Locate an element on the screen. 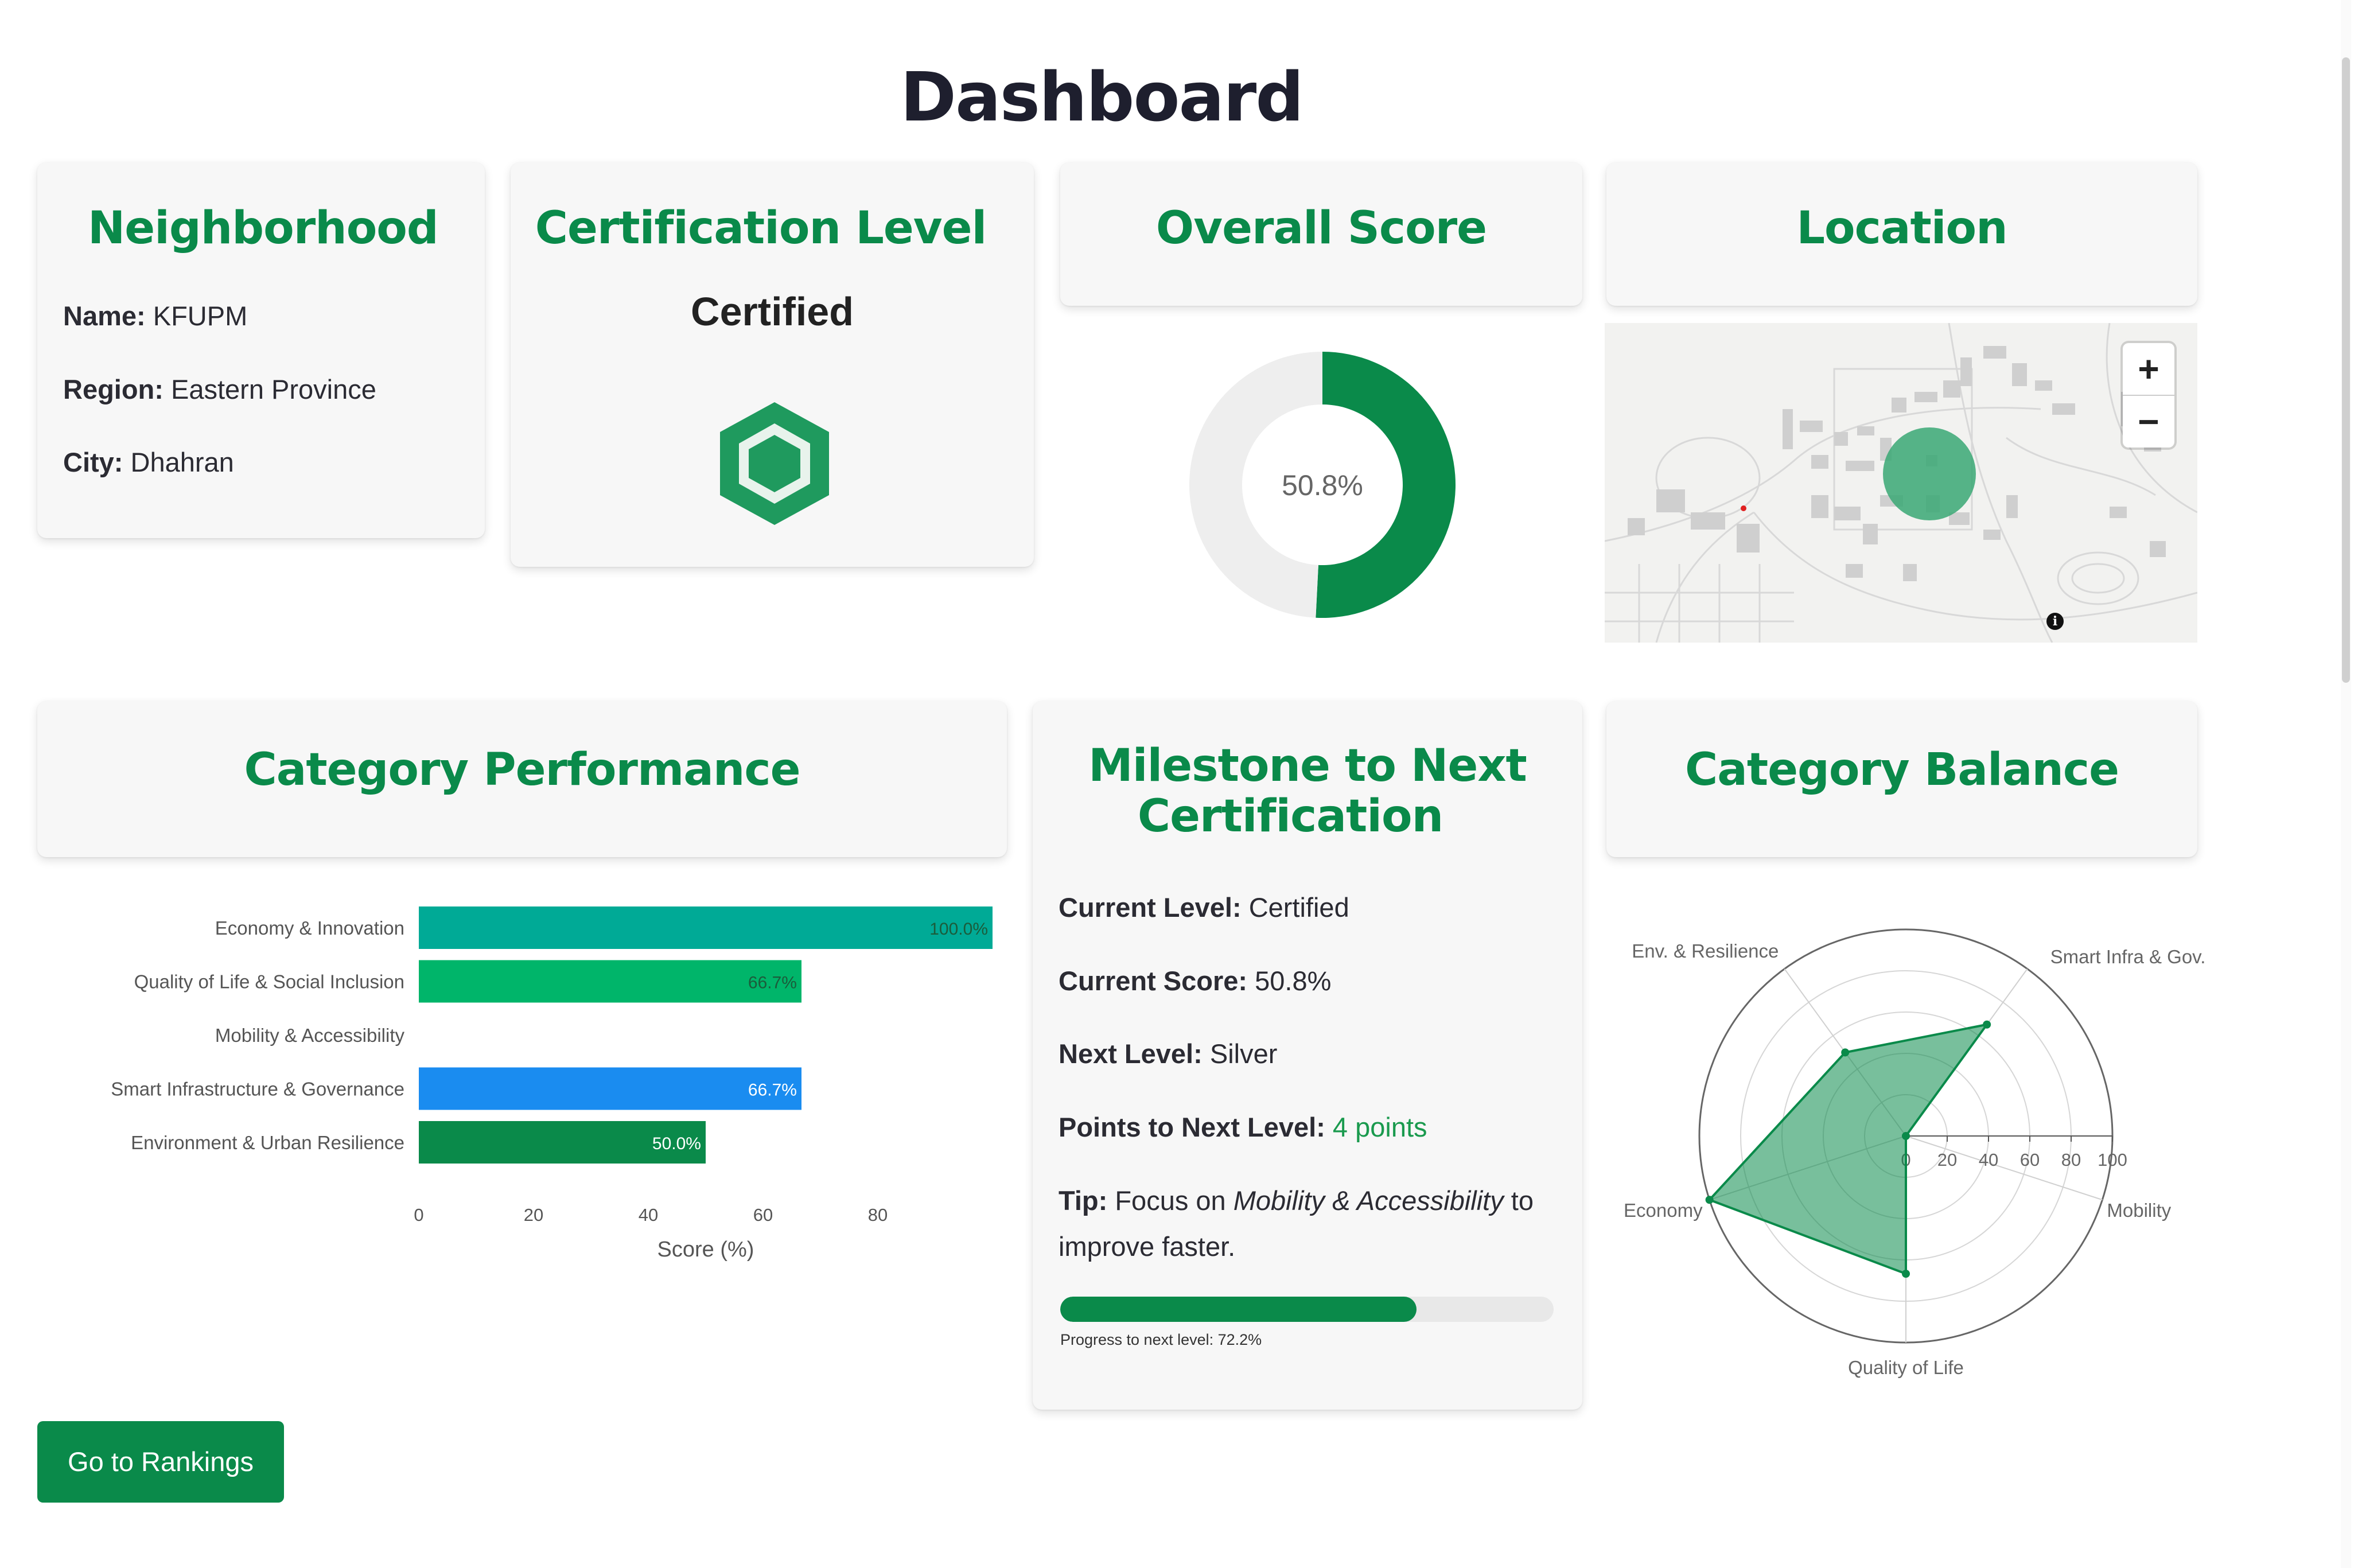 The image size is (2362, 1568). next-level-value: Silver is located at coordinates (1243, 1053).